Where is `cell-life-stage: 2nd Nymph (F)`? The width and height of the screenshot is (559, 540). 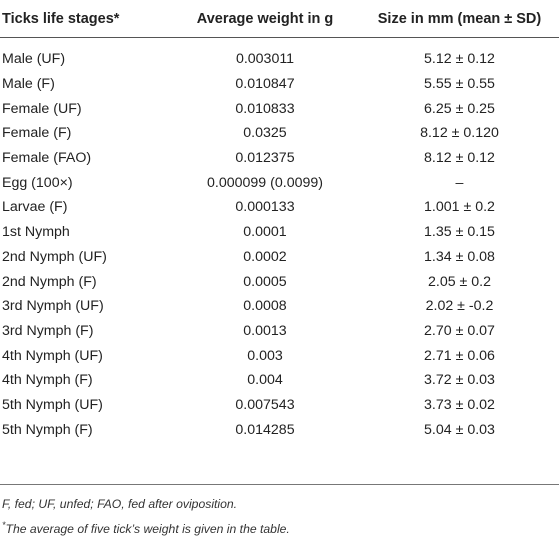 cell-life-stage: 2nd Nymph (F) is located at coordinates (49, 281).